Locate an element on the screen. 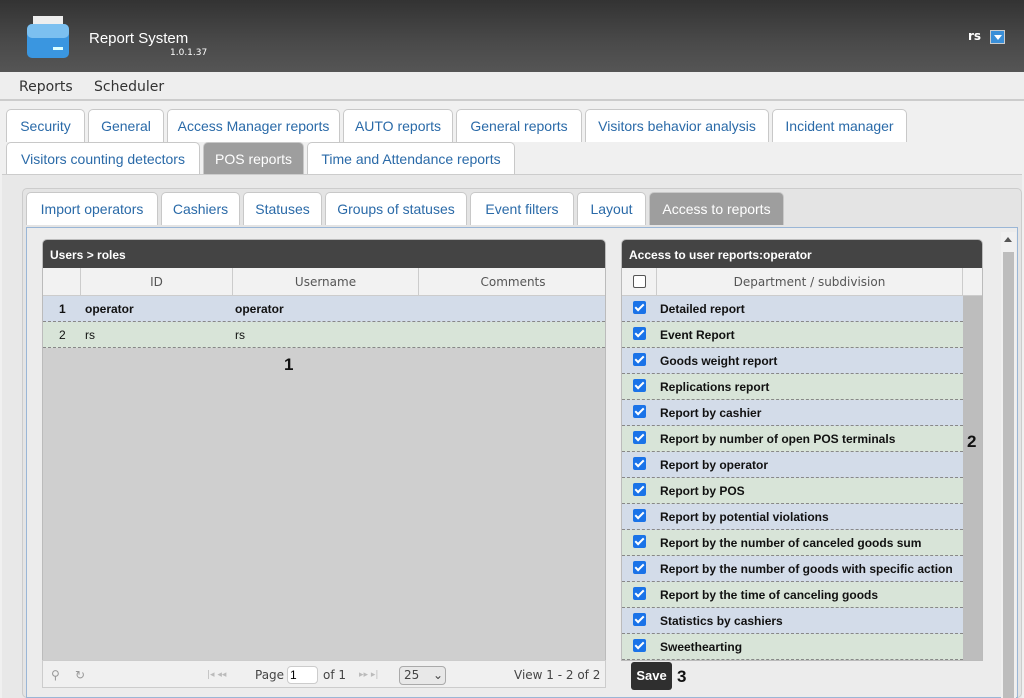  subtab-statuses: Statuses is located at coordinates (282, 208).